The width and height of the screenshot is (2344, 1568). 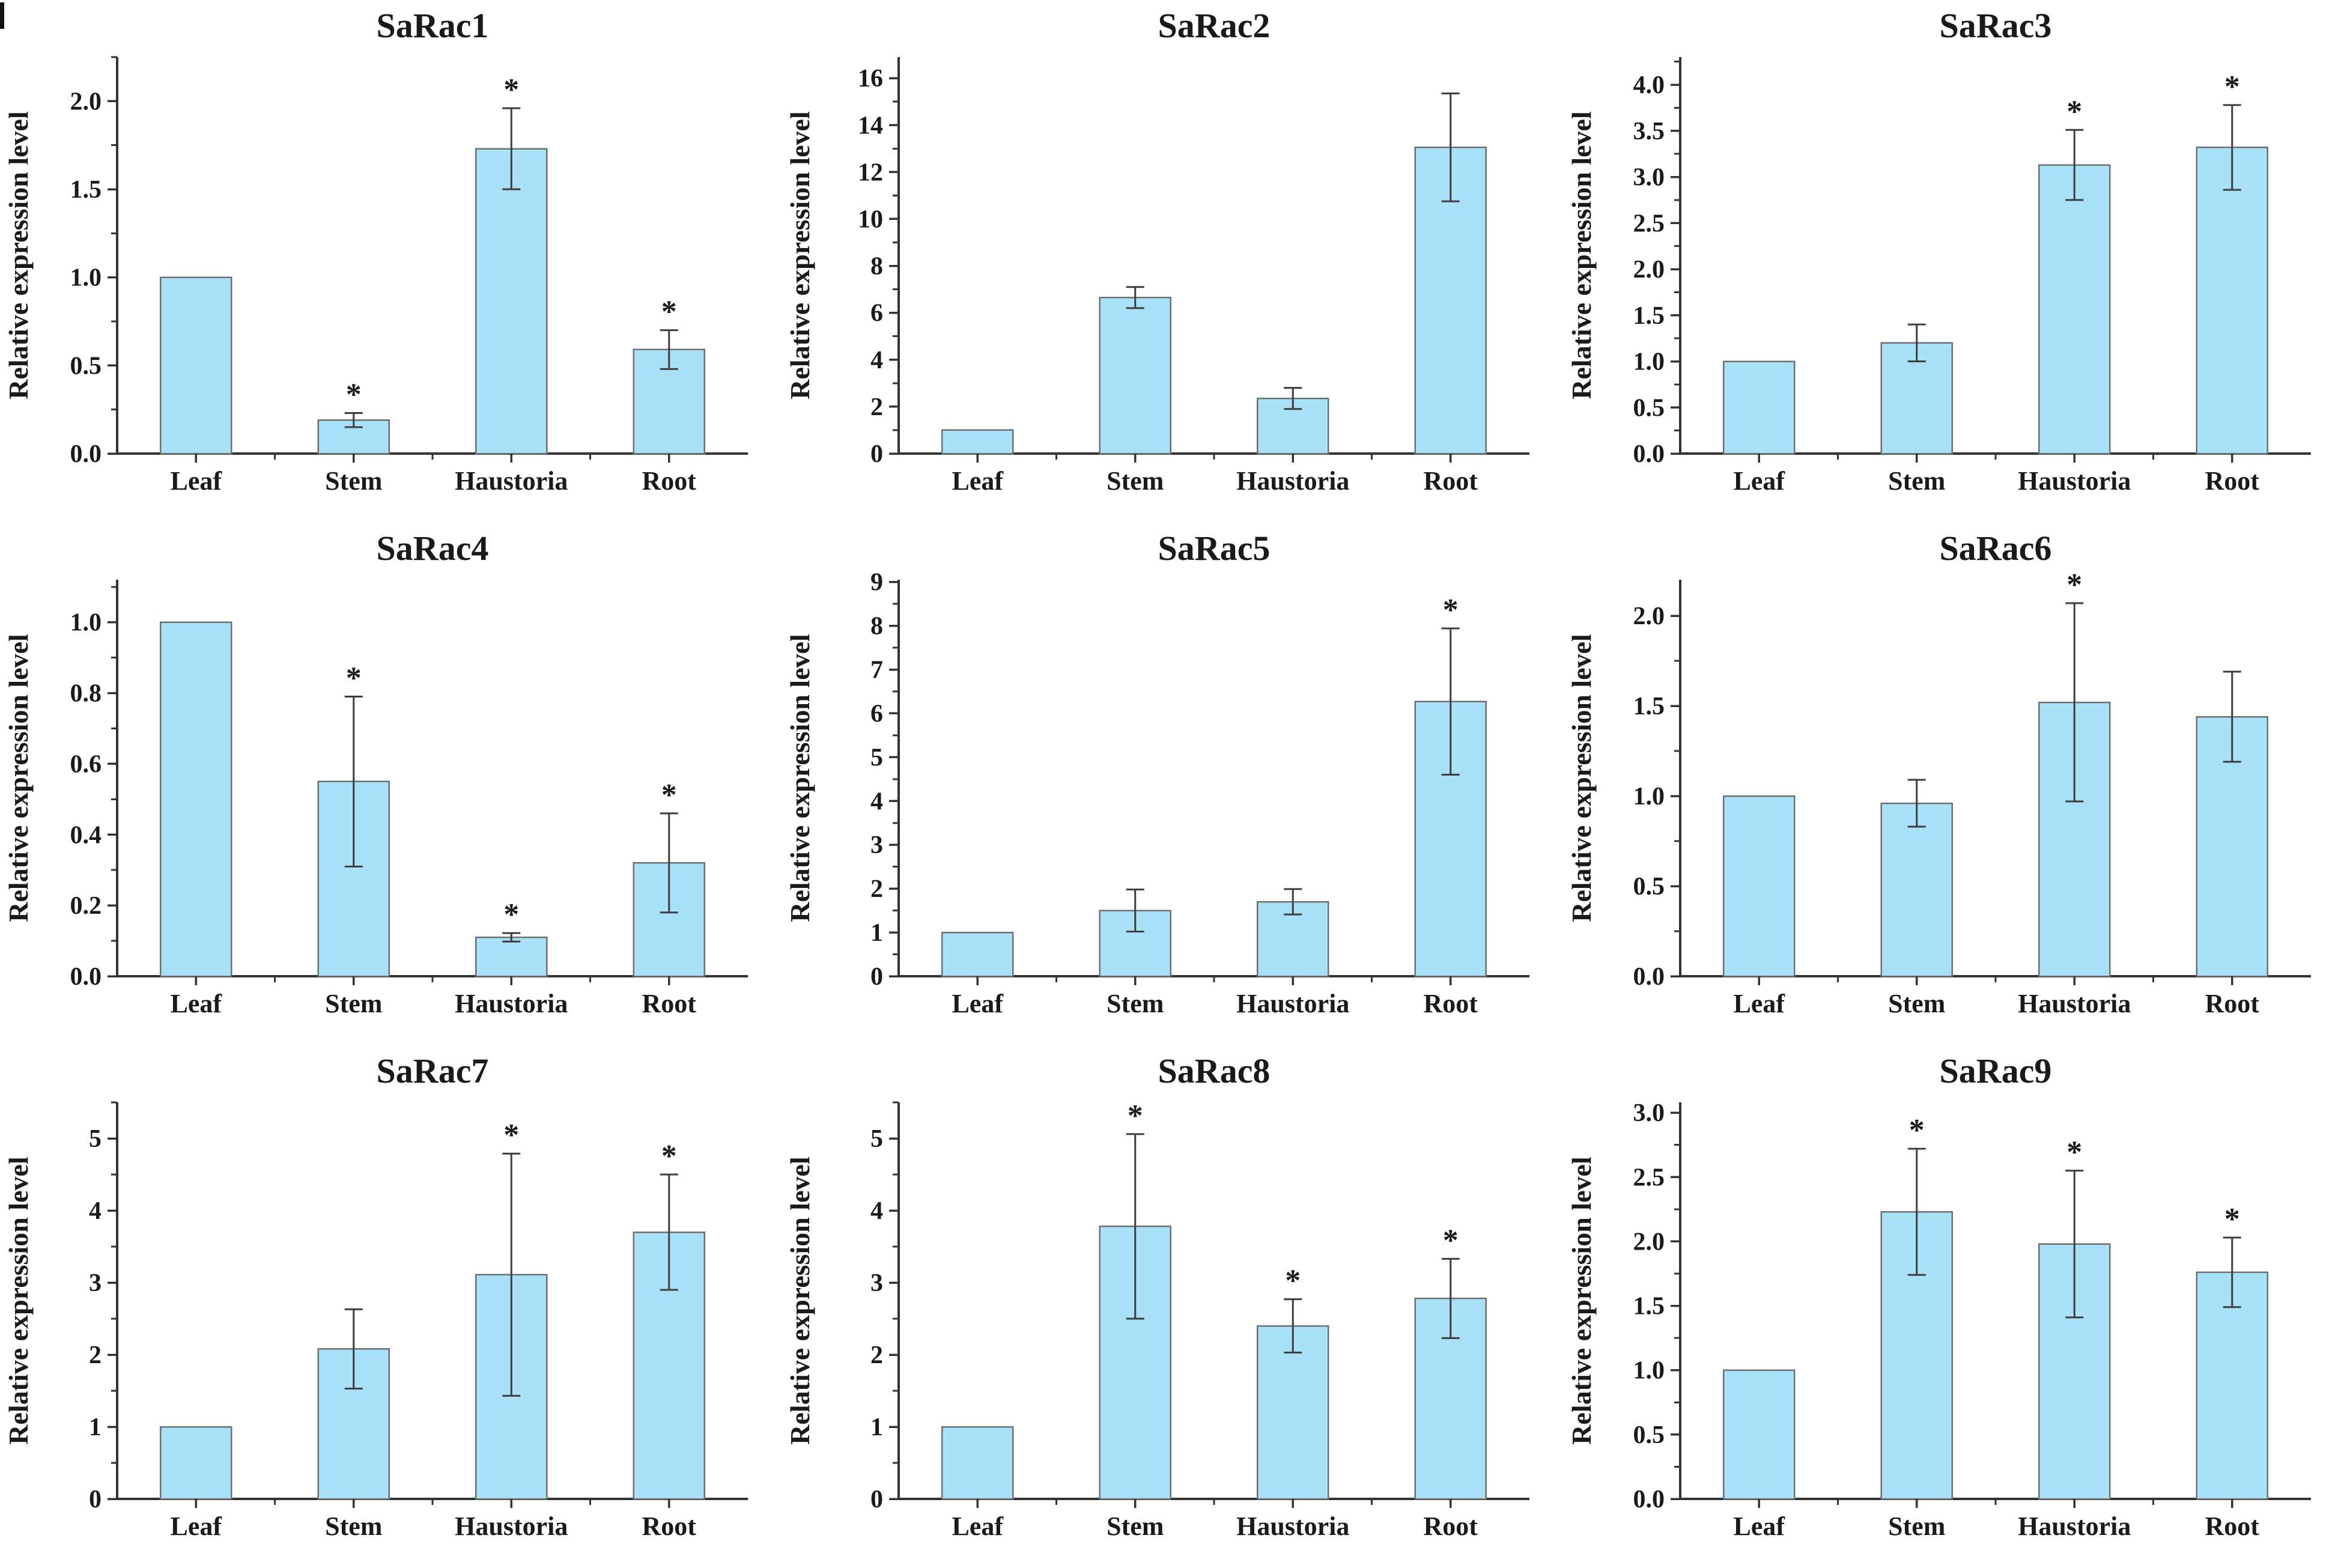 What do you see at coordinates (1649, 85) in the screenshot?
I see `y-tick-label: 4.0` at bounding box center [1649, 85].